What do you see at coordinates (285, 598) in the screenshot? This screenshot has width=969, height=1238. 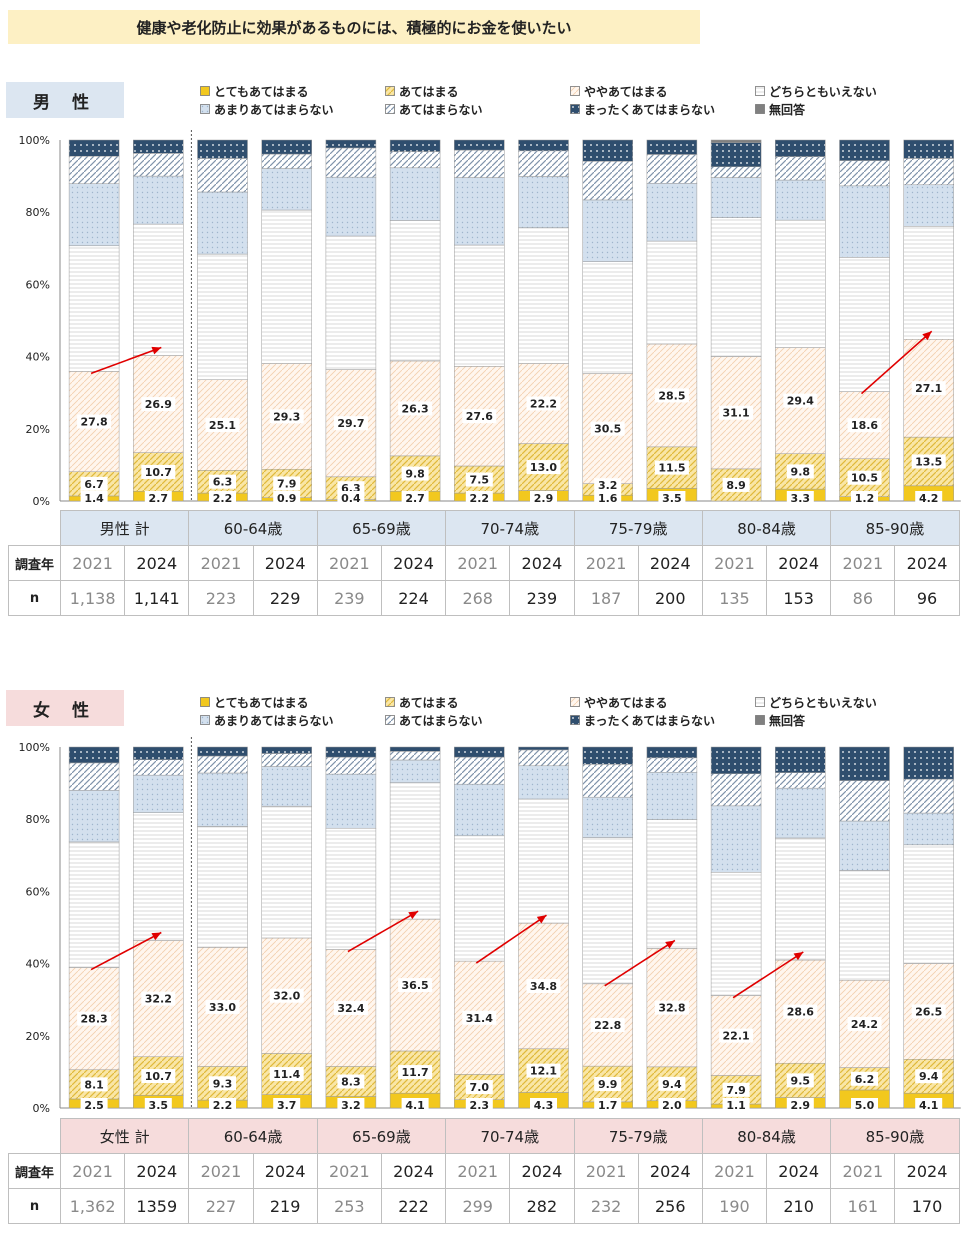 I see `table-cell: 229` at bounding box center [285, 598].